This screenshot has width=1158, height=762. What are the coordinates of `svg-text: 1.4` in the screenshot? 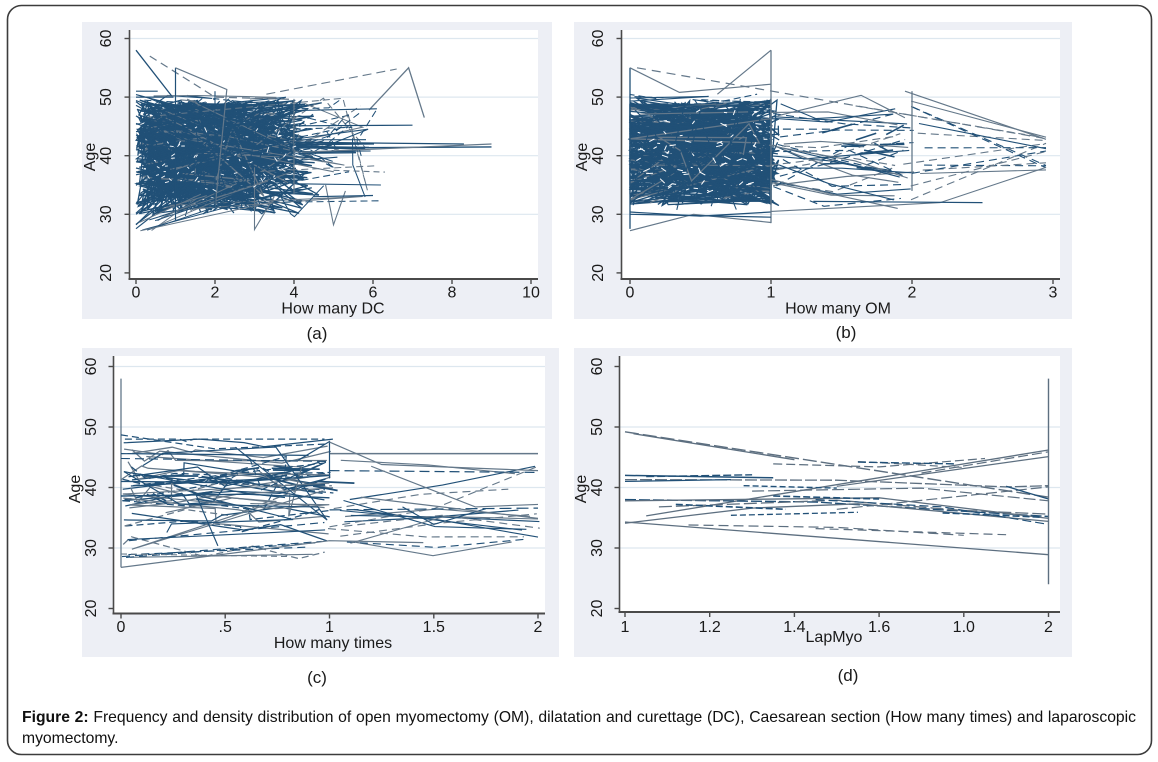 It's located at (794, 627).